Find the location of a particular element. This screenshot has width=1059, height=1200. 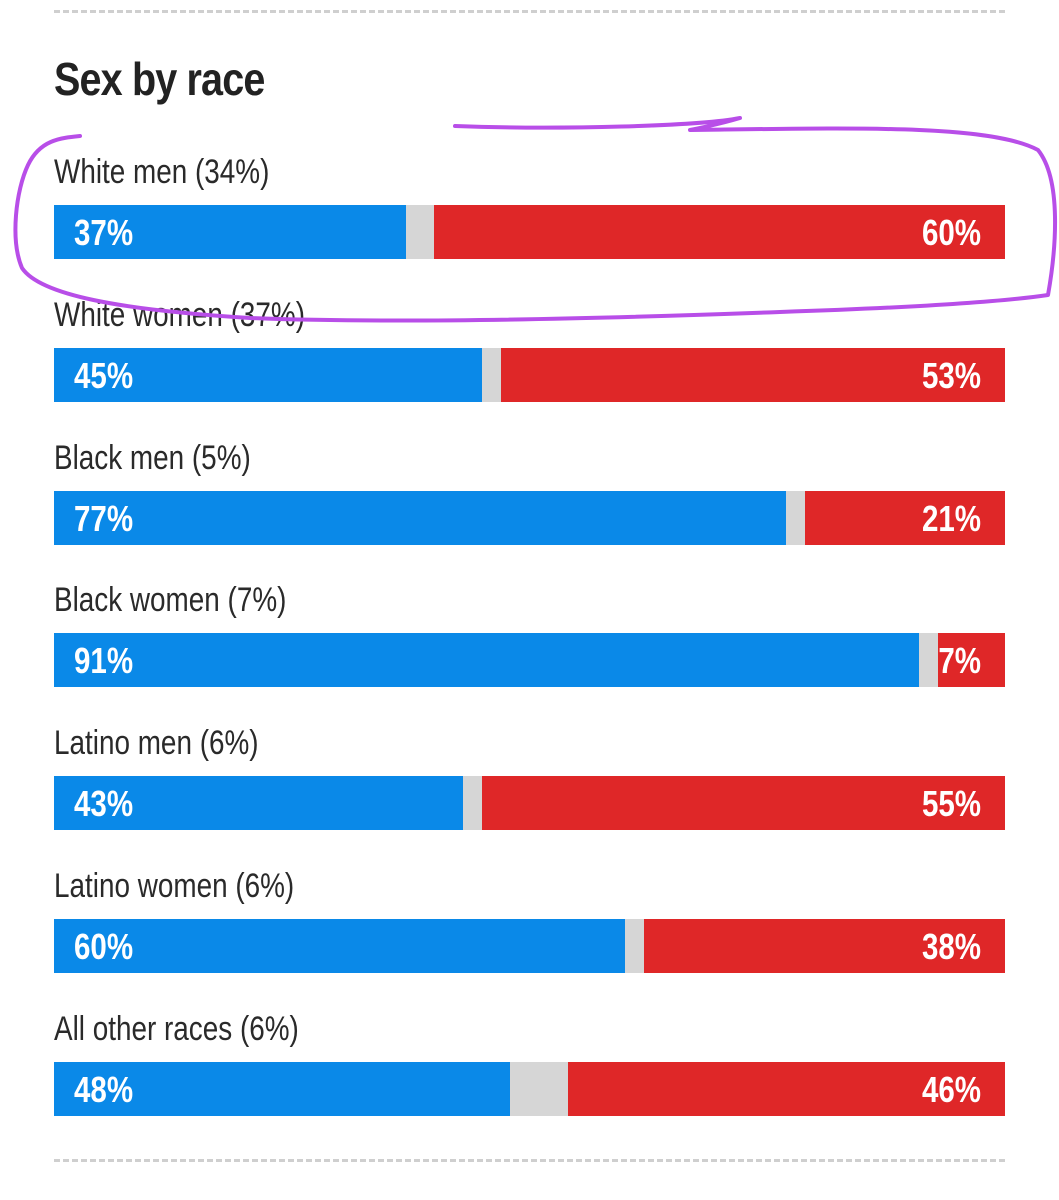

bar-track: 77% 21% is located at coordinates (529, 518).